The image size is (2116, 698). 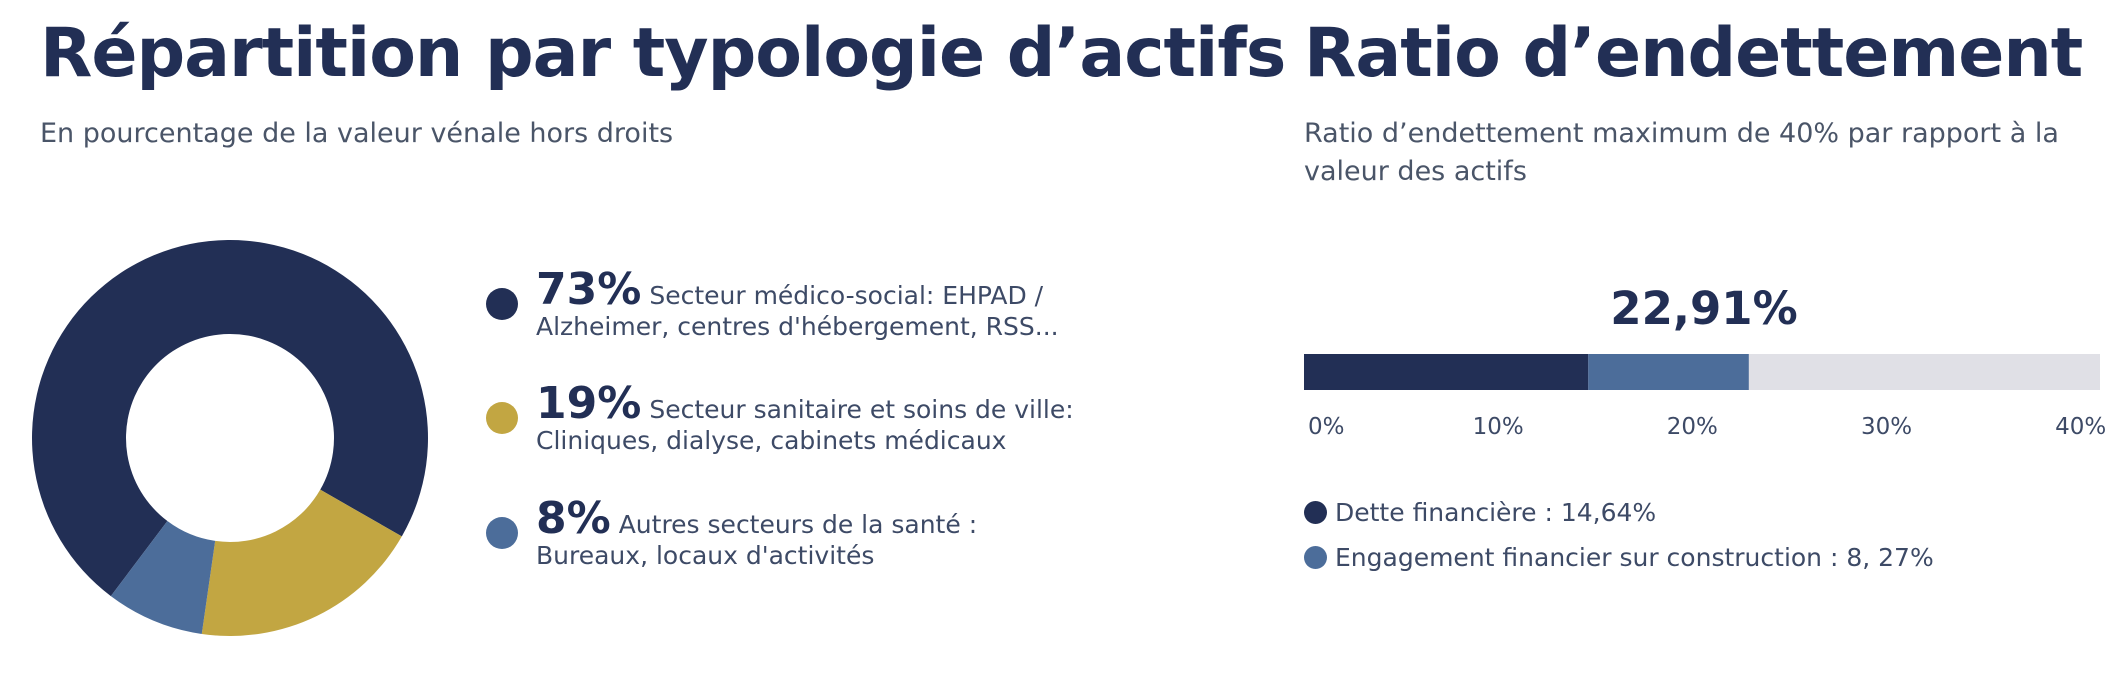 I want to click on debt-ratio-stacked-bar, so click(x=1702, y=372).